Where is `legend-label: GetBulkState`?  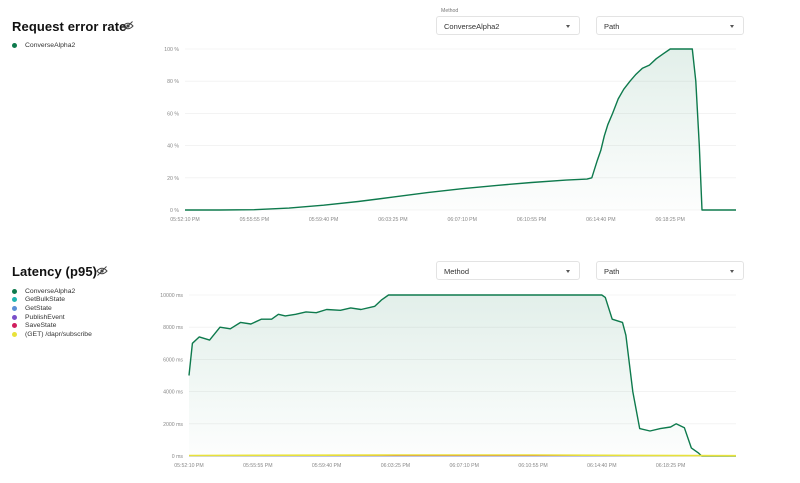 legend-label: GetBulkState is located at coordinates (45, 300).